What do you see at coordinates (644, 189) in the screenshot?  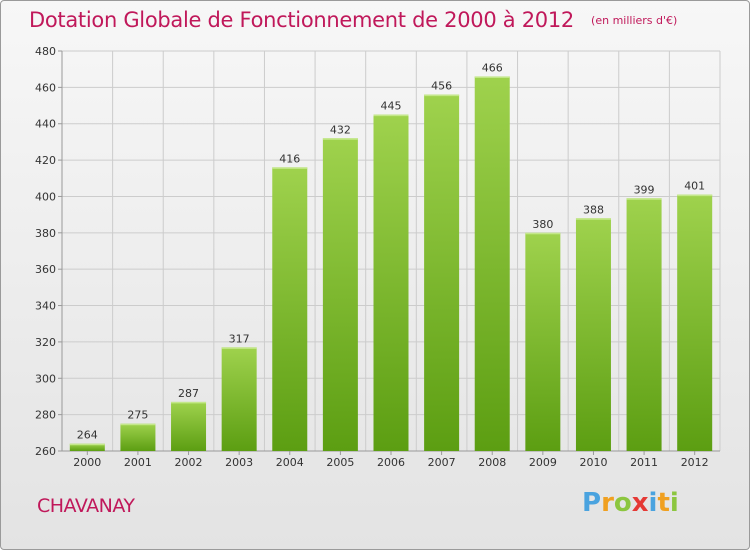 I see `data-label: 399` at bounding box center [644, 189].